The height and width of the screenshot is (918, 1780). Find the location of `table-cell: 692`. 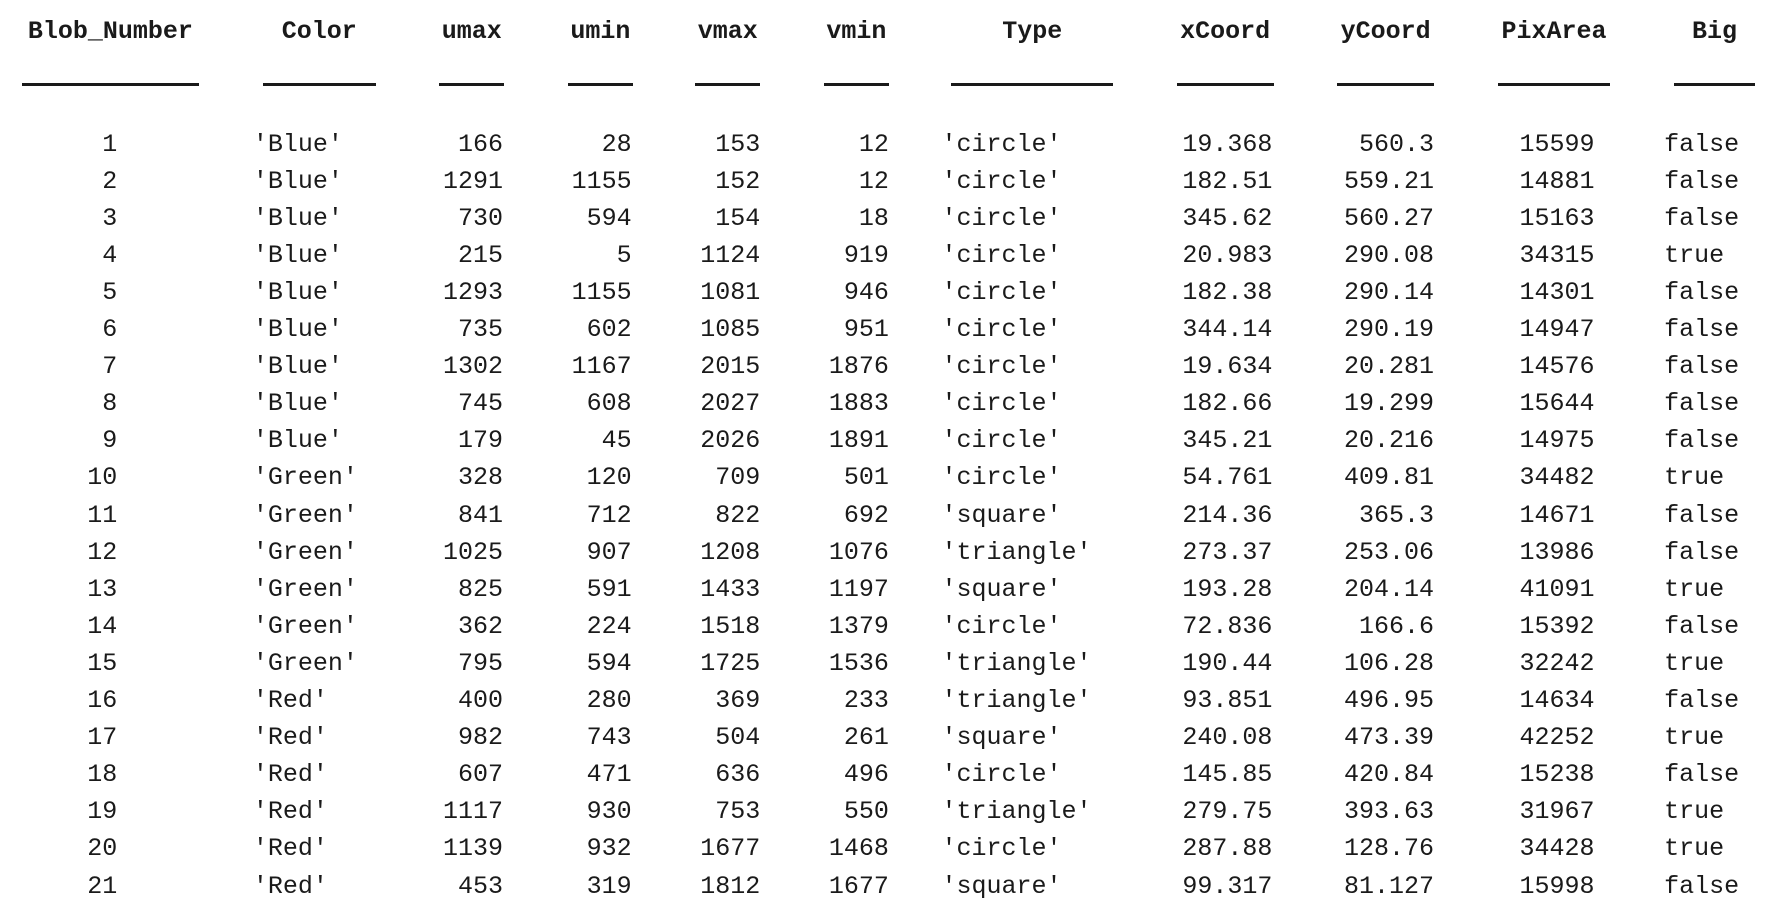

table-cell: 692 is located at coordinates (866, 515).